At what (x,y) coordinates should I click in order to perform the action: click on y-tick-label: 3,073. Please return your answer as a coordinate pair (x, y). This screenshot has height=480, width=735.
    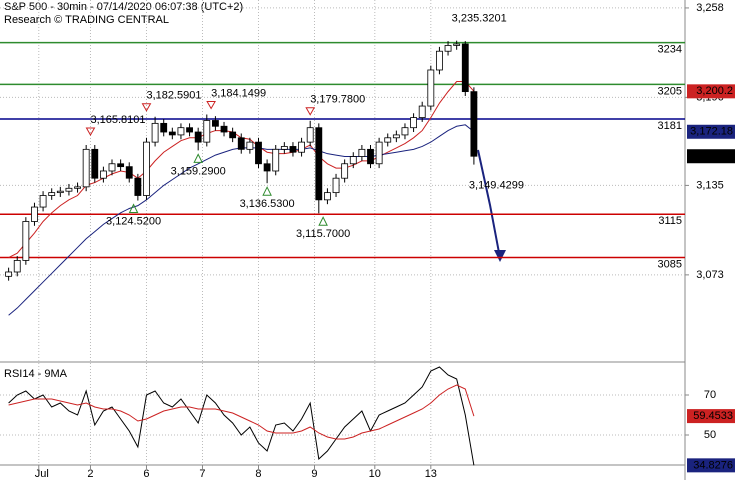
    Looking at the image, I should click on (710, 275).